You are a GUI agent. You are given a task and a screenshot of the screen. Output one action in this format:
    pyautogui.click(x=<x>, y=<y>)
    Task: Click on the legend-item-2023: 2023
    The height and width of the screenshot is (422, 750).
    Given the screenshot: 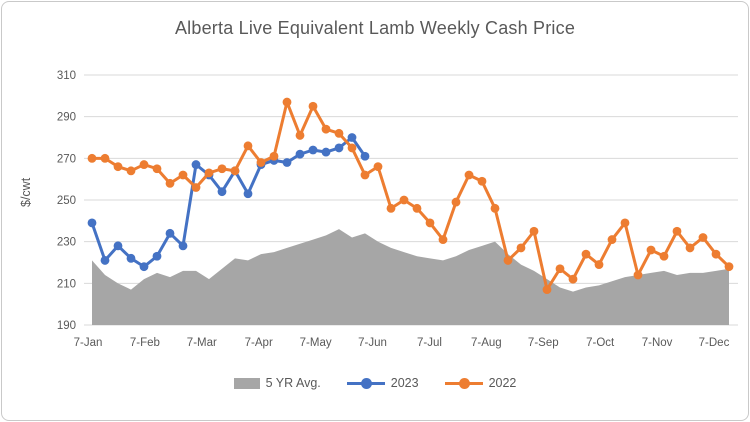 What is the action you would take?
    pyautogui.click(x=382, y=383)
    